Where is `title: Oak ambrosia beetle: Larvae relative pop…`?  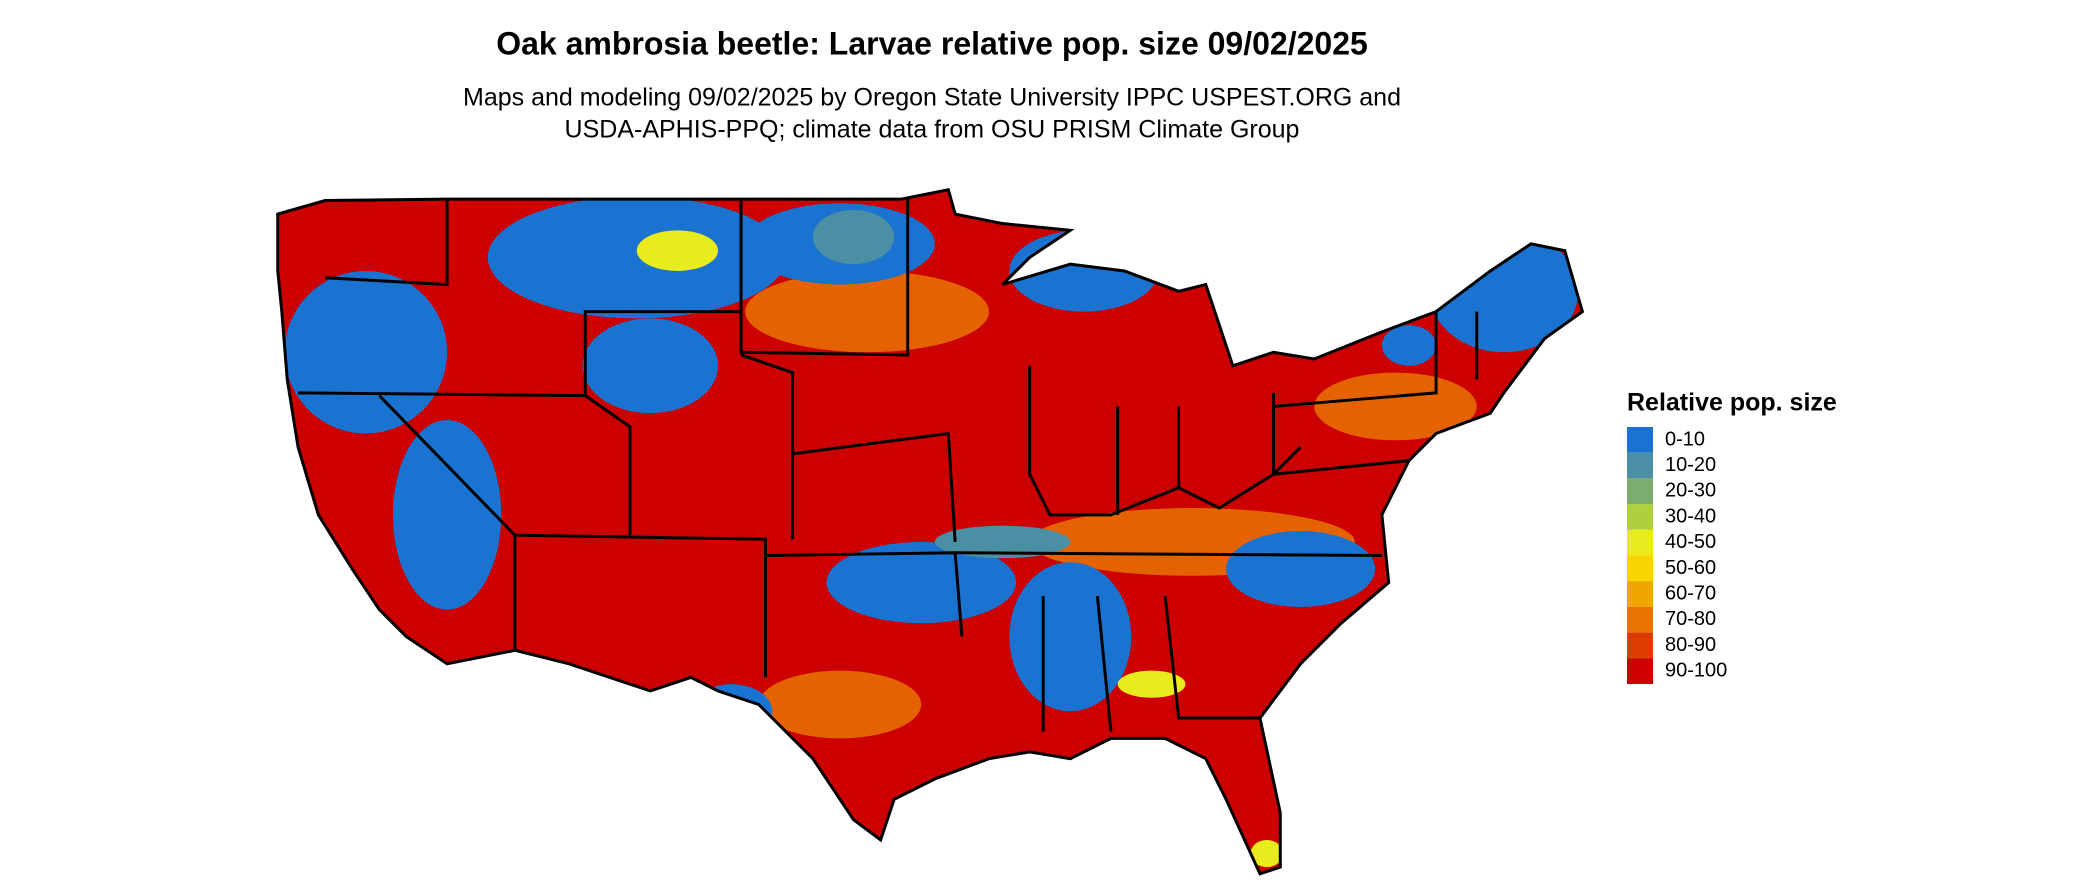
title: Oak ambrosia beetle: Larvae relative pop… is located at coordinates (932, 43).